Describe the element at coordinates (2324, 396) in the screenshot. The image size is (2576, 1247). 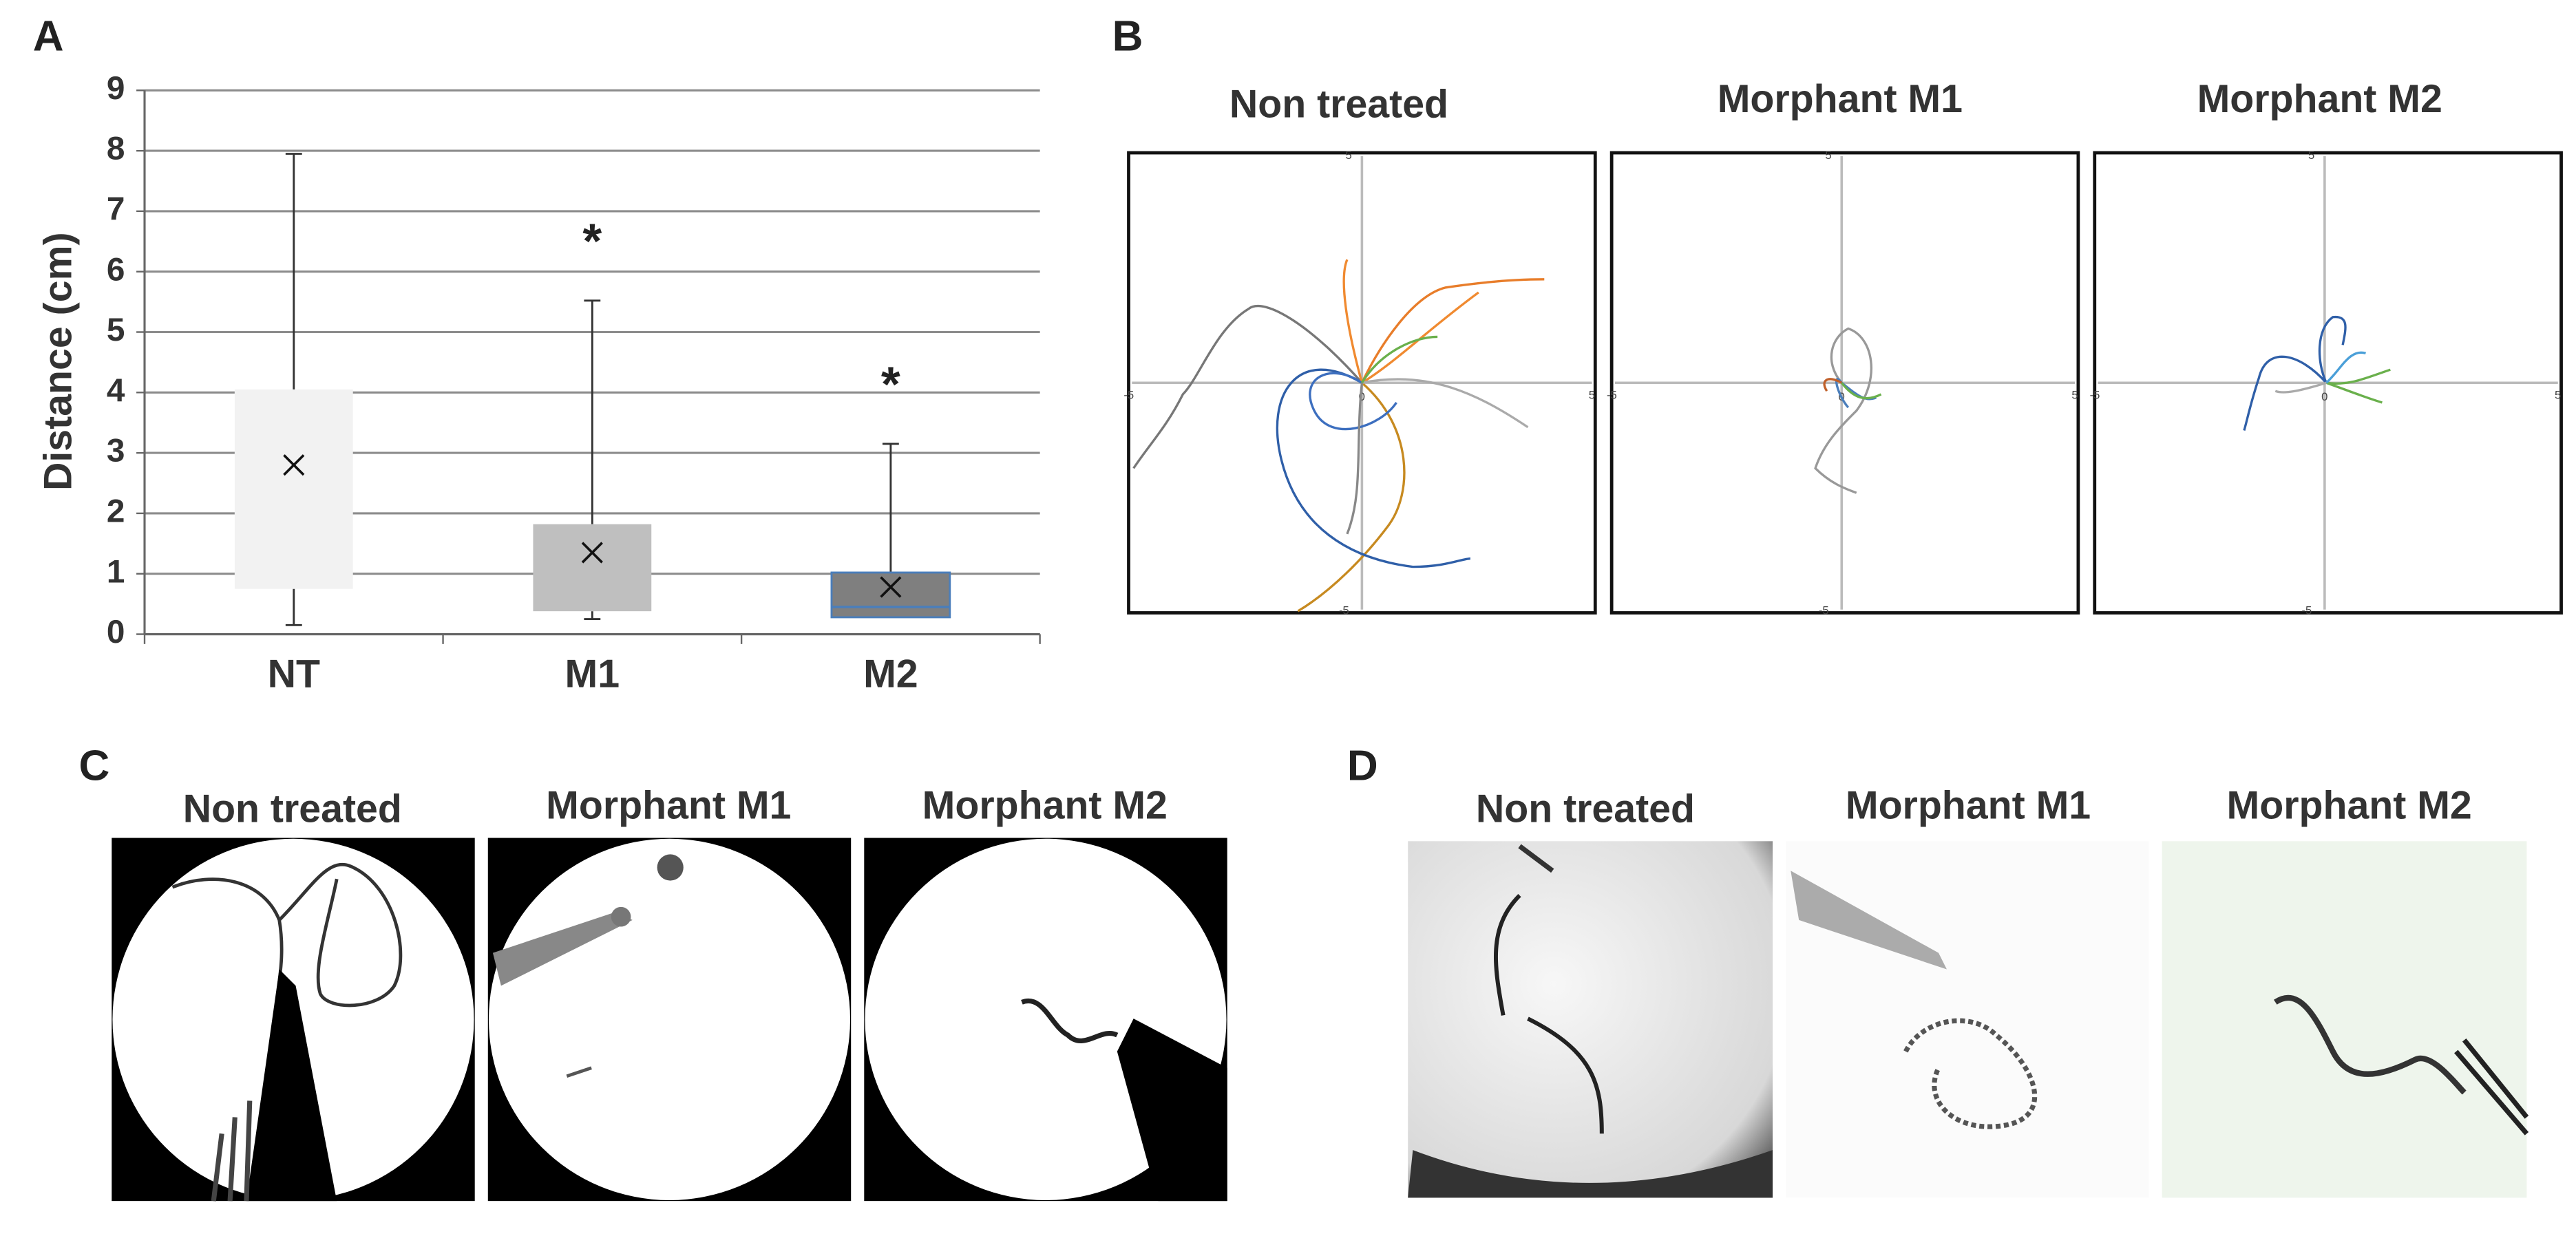
I see `axis-label: 0` at that location.